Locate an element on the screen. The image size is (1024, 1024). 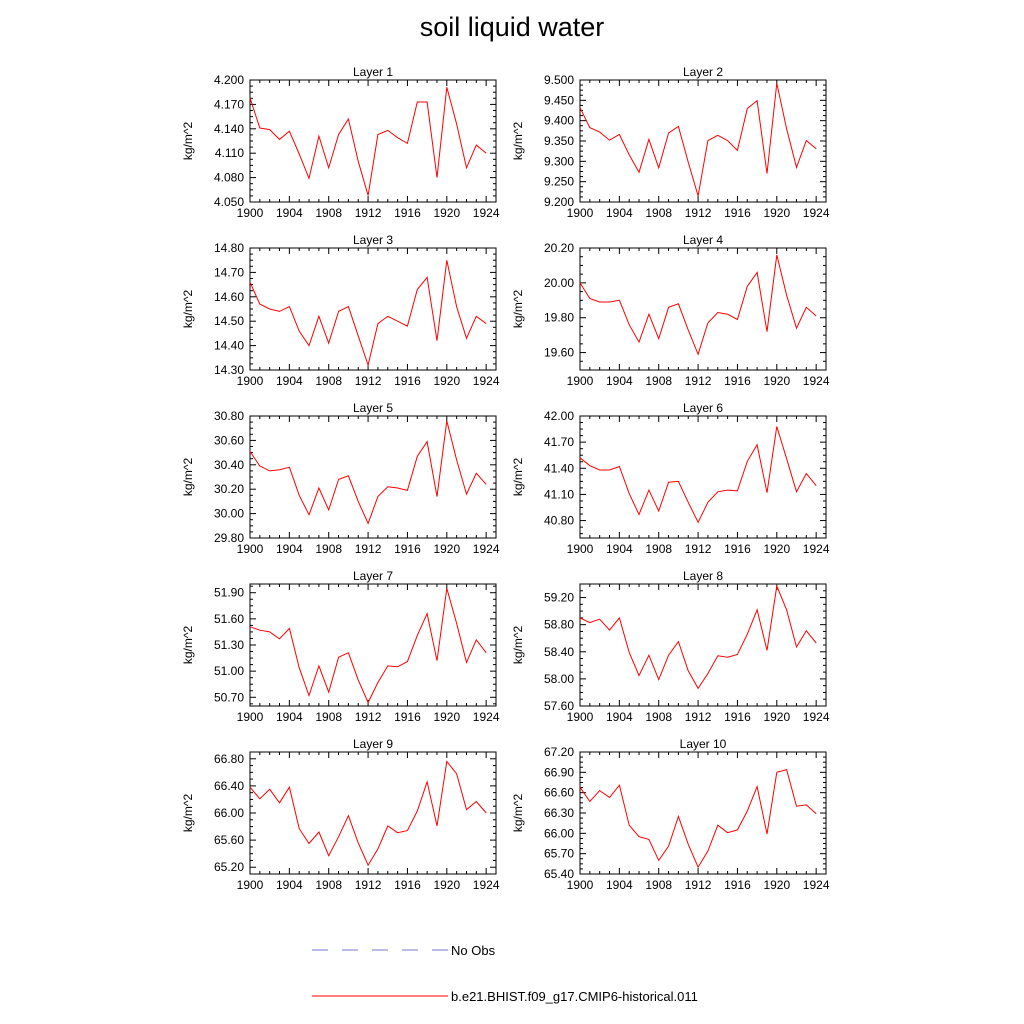
panel-4-xtick-label: 1920 is located at coordinates (776, 381).